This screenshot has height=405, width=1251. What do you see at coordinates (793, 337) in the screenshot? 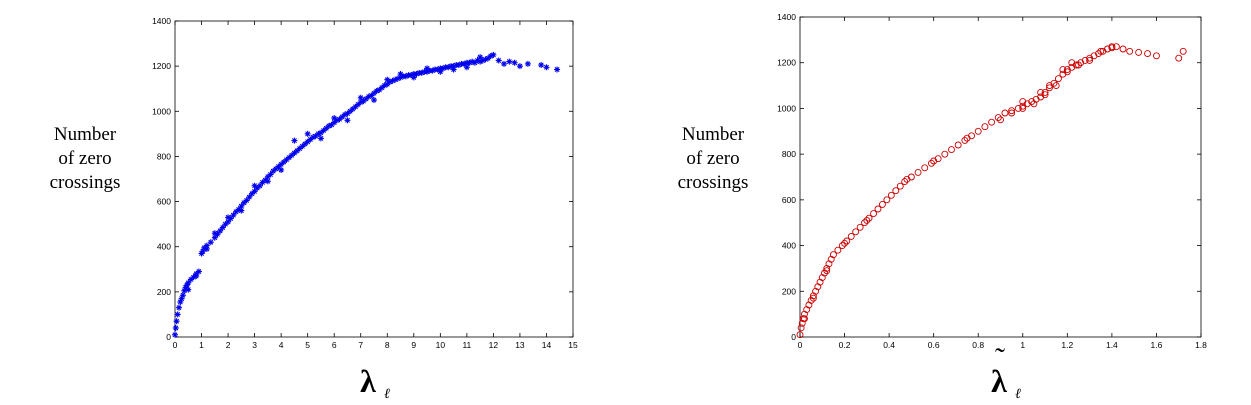
I see `chart2-ytick-label: 0` at bounding box center [793, 337].